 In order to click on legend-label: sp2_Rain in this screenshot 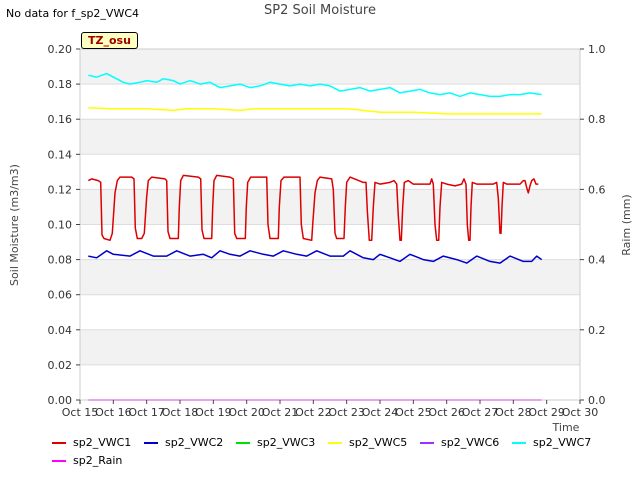, I will do `click(98, 460)`.